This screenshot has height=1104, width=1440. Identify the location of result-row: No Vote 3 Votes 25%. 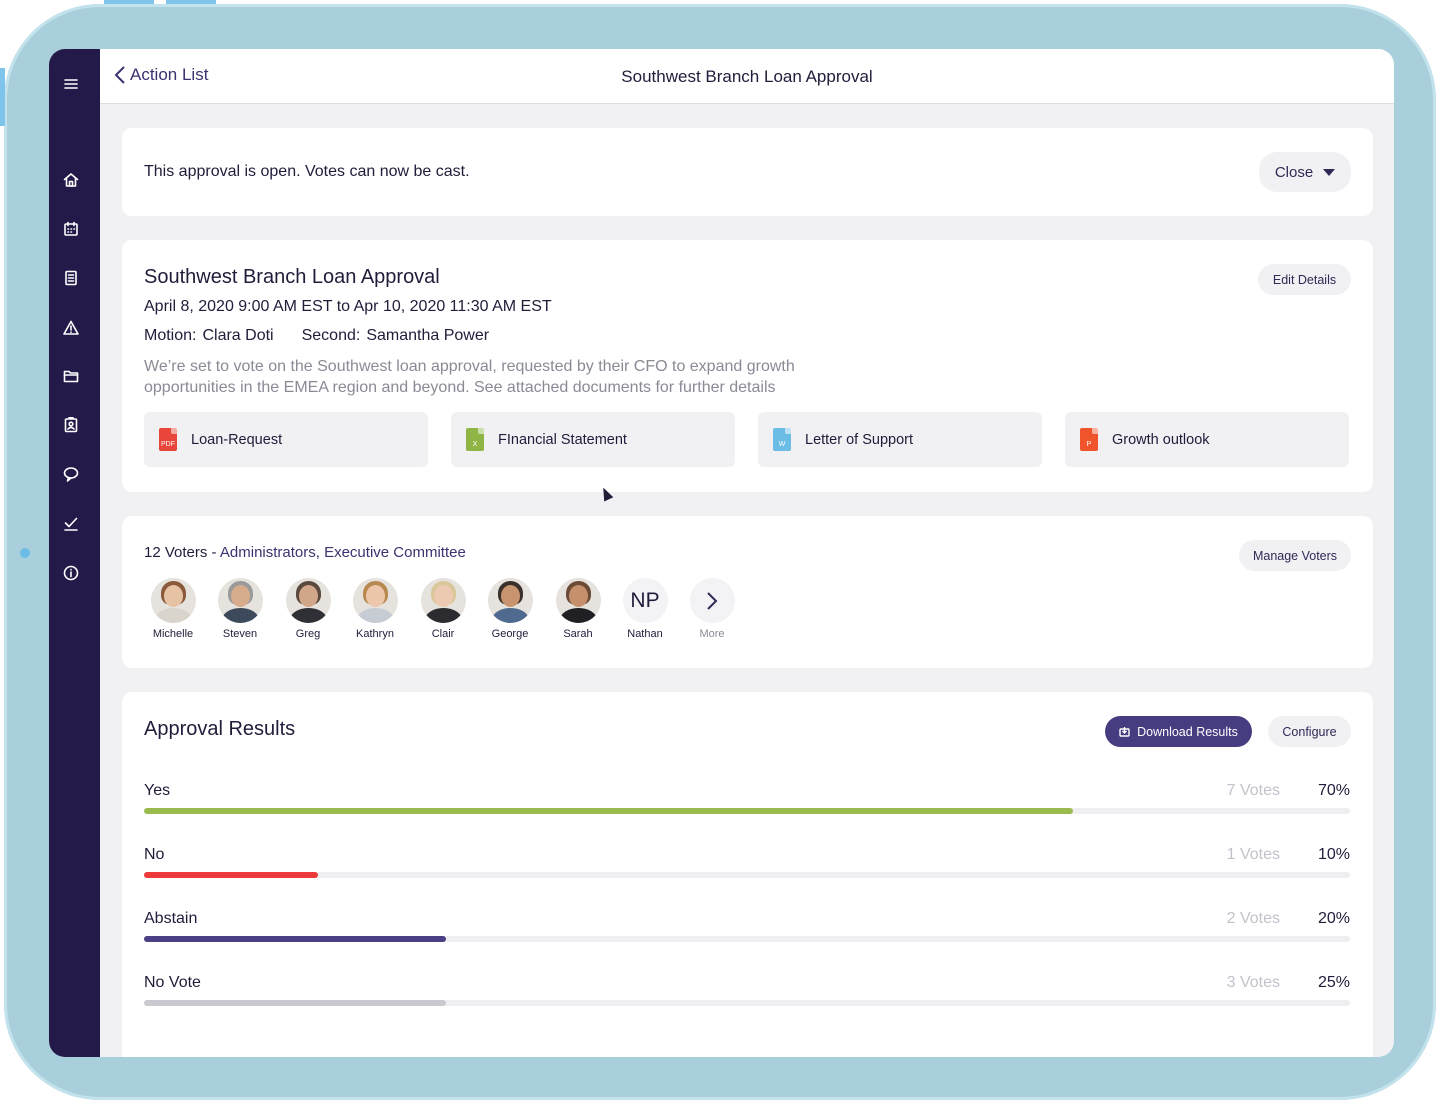
(747, 994).